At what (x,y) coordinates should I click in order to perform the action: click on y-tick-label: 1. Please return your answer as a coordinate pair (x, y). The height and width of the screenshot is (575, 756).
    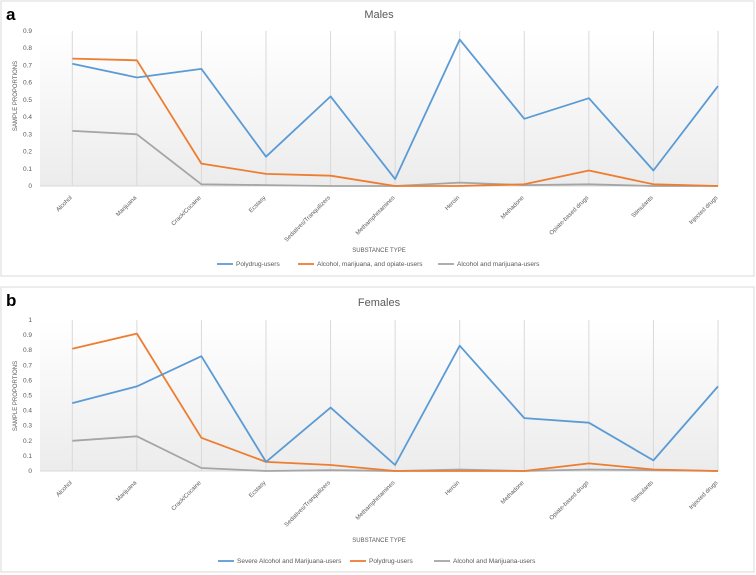
    Looking at the image, I should click on (30, 320).